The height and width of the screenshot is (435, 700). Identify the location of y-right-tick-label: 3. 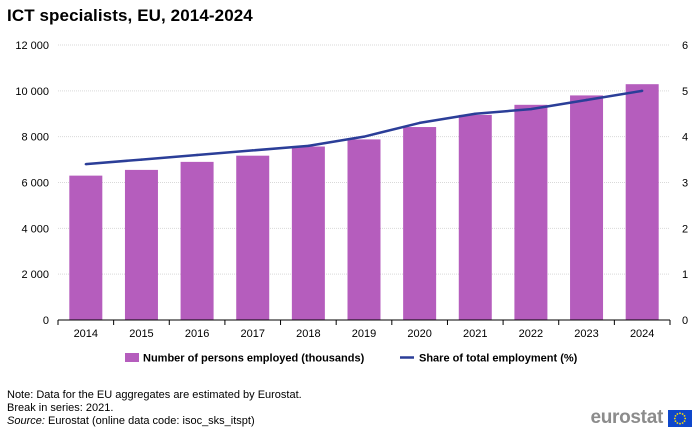
(685, 184).